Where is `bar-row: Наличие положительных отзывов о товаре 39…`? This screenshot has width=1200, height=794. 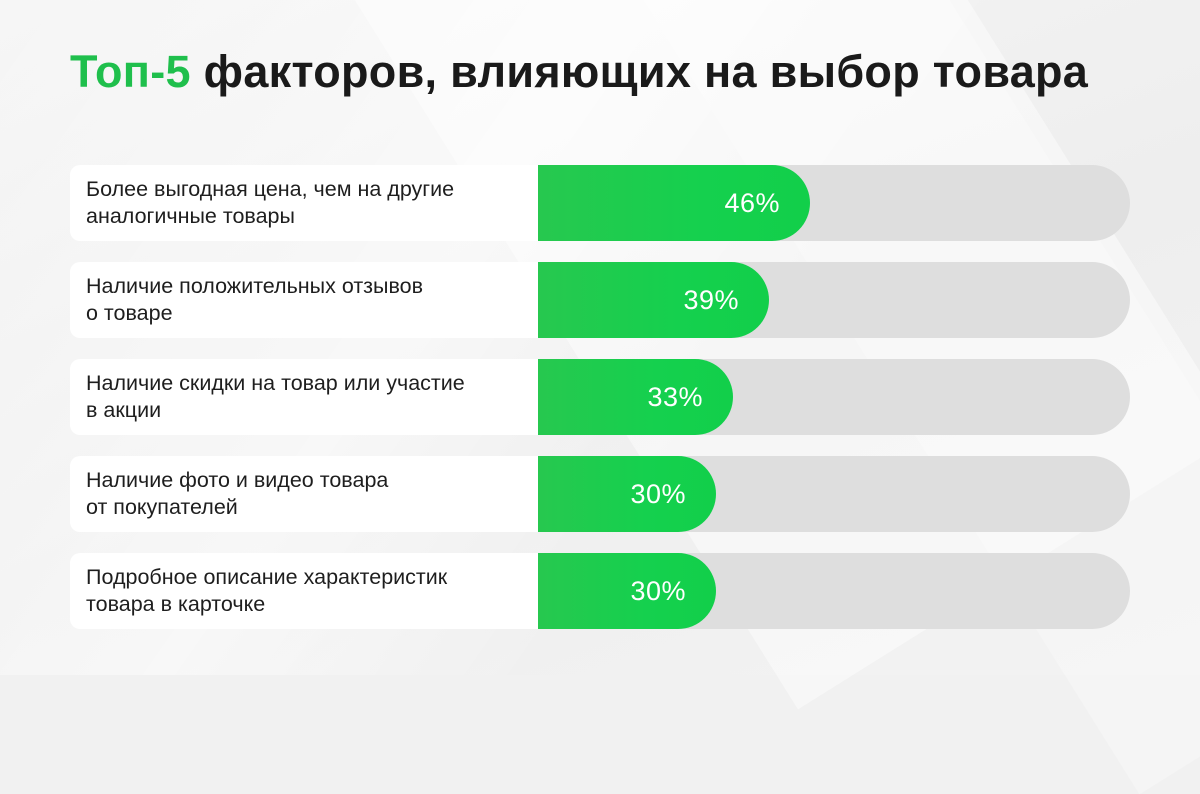
bar-row: Наличие положительных отзывов о товаре 39… is located at coordinates (600, 300).